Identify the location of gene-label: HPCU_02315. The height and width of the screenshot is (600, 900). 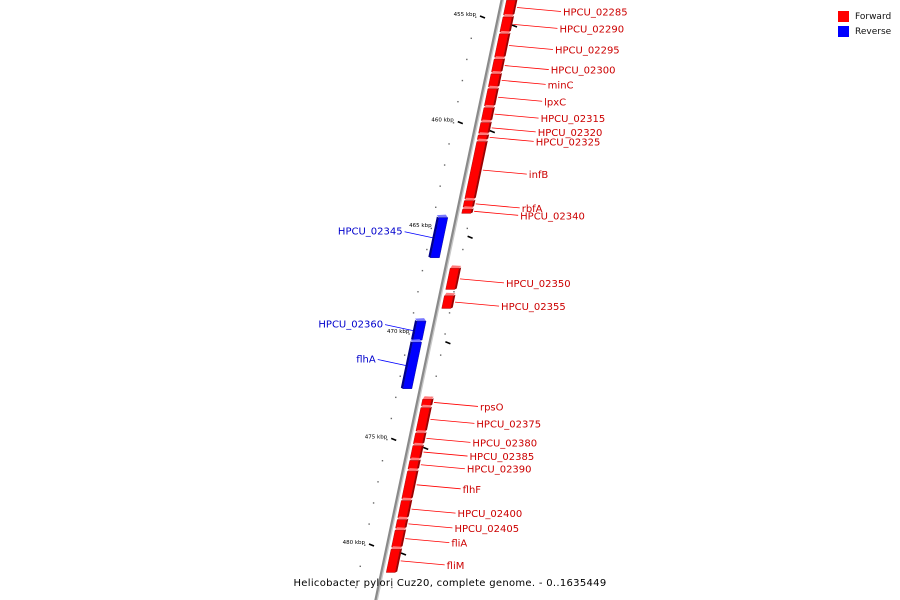
(573, 119).